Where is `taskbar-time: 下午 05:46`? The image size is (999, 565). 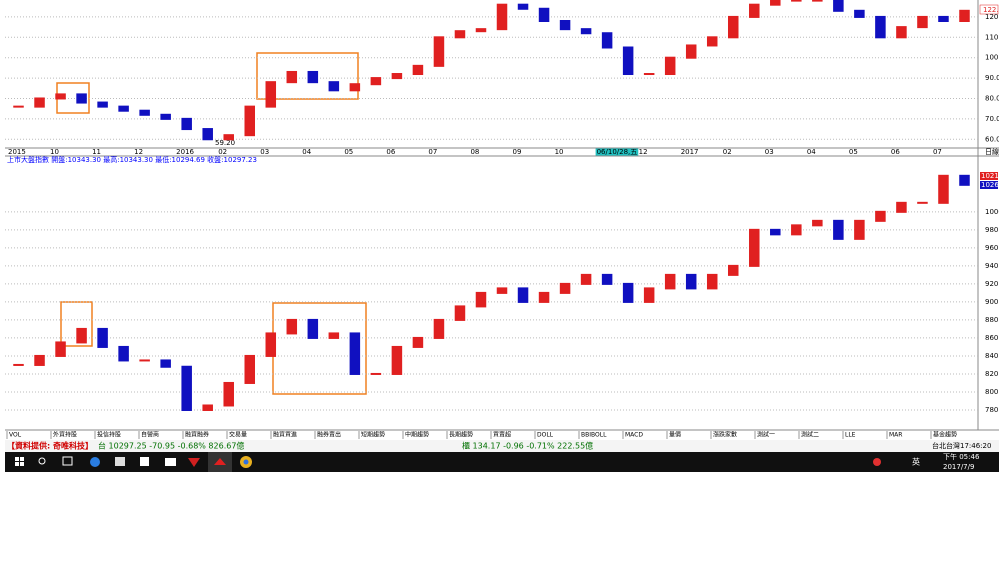
taskbar-time: 下午 05:46 is located at coordinates (961, 456).